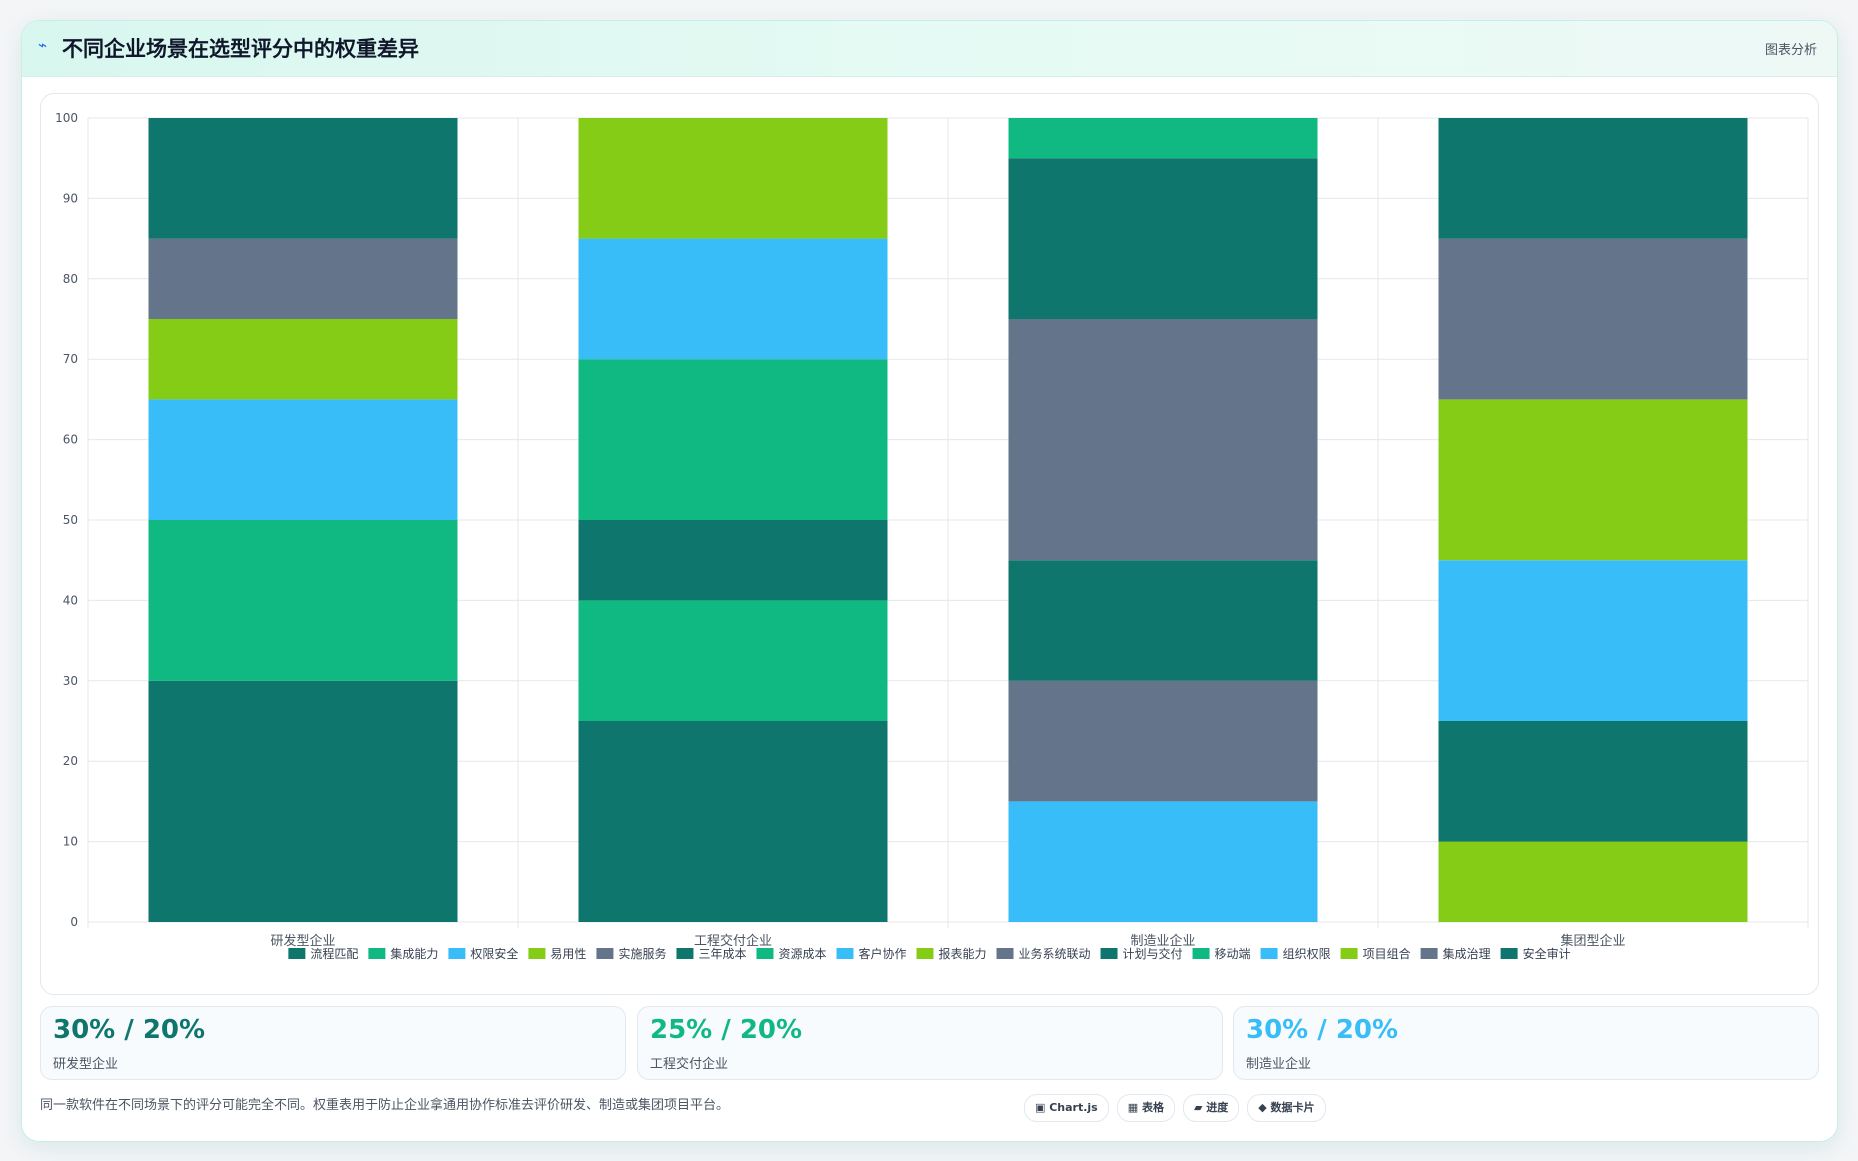 The image size is (1858, 1161). I want to click on legend-label: 报表能力, so click(963, 953).